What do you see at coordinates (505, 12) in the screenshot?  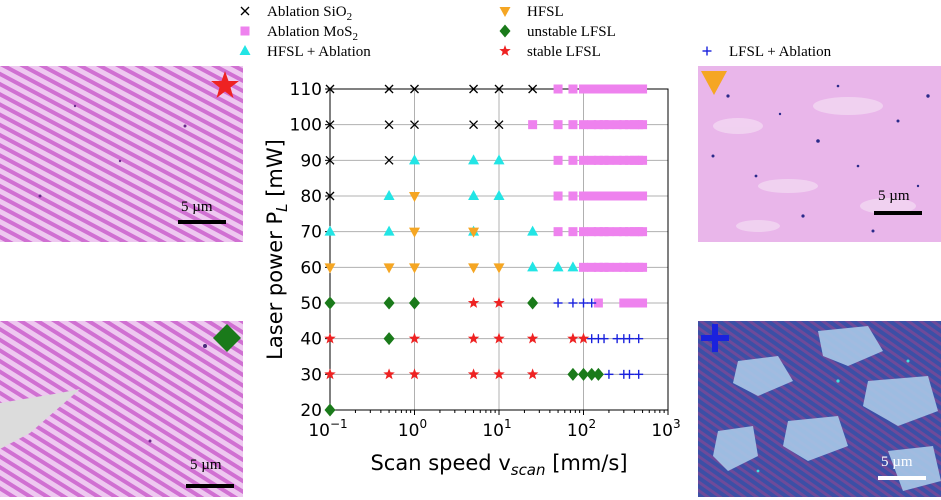 I see `legend-marker-hfsl` at bounding box center [505, 12].